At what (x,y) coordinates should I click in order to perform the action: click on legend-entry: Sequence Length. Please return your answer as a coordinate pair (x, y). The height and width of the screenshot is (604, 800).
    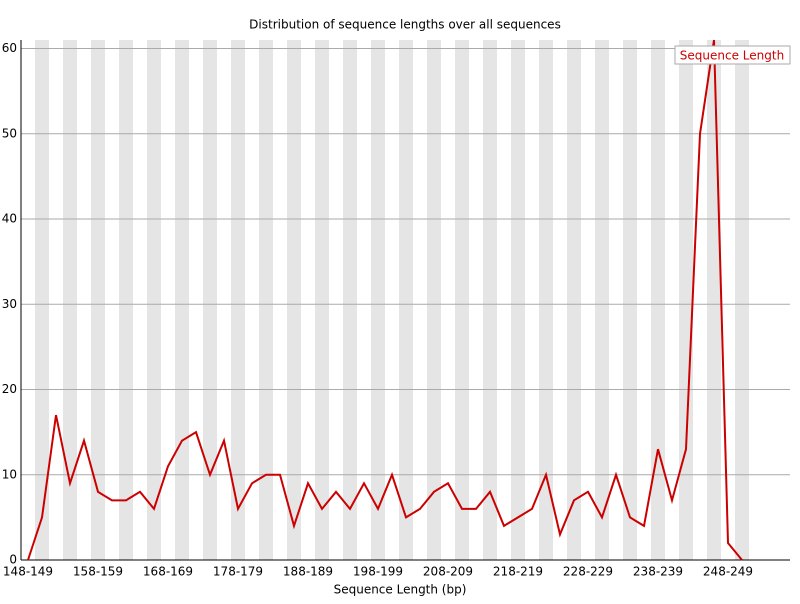
    Looking at the image, I should click on (732, 56).